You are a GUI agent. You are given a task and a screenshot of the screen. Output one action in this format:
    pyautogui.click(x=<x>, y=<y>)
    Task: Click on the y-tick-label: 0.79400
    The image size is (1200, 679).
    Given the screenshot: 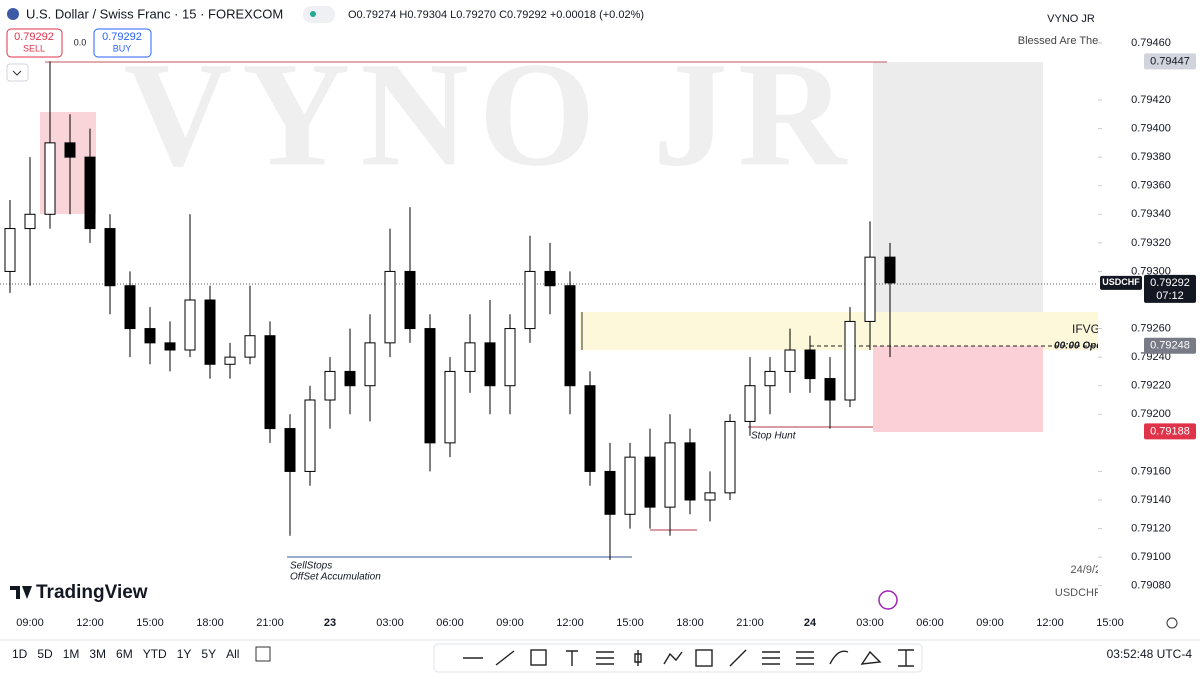 What is the action you would take?
    pyautogui.click(x=1151, y=128)
    